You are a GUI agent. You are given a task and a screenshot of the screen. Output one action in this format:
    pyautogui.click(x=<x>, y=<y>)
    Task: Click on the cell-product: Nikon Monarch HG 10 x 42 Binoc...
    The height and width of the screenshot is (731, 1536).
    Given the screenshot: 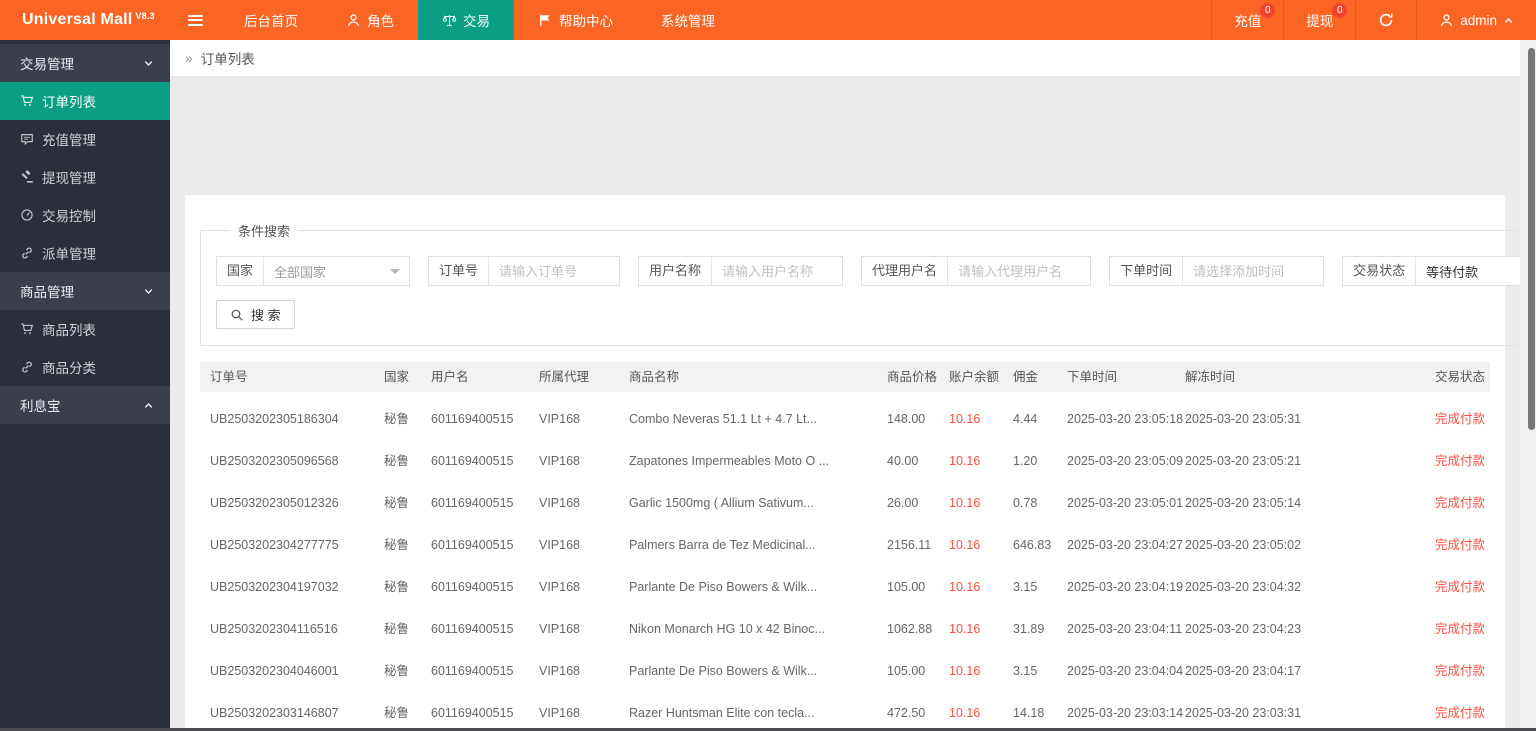 What is the action you would take?
    pyautogui.click(x=727, y=629)
    